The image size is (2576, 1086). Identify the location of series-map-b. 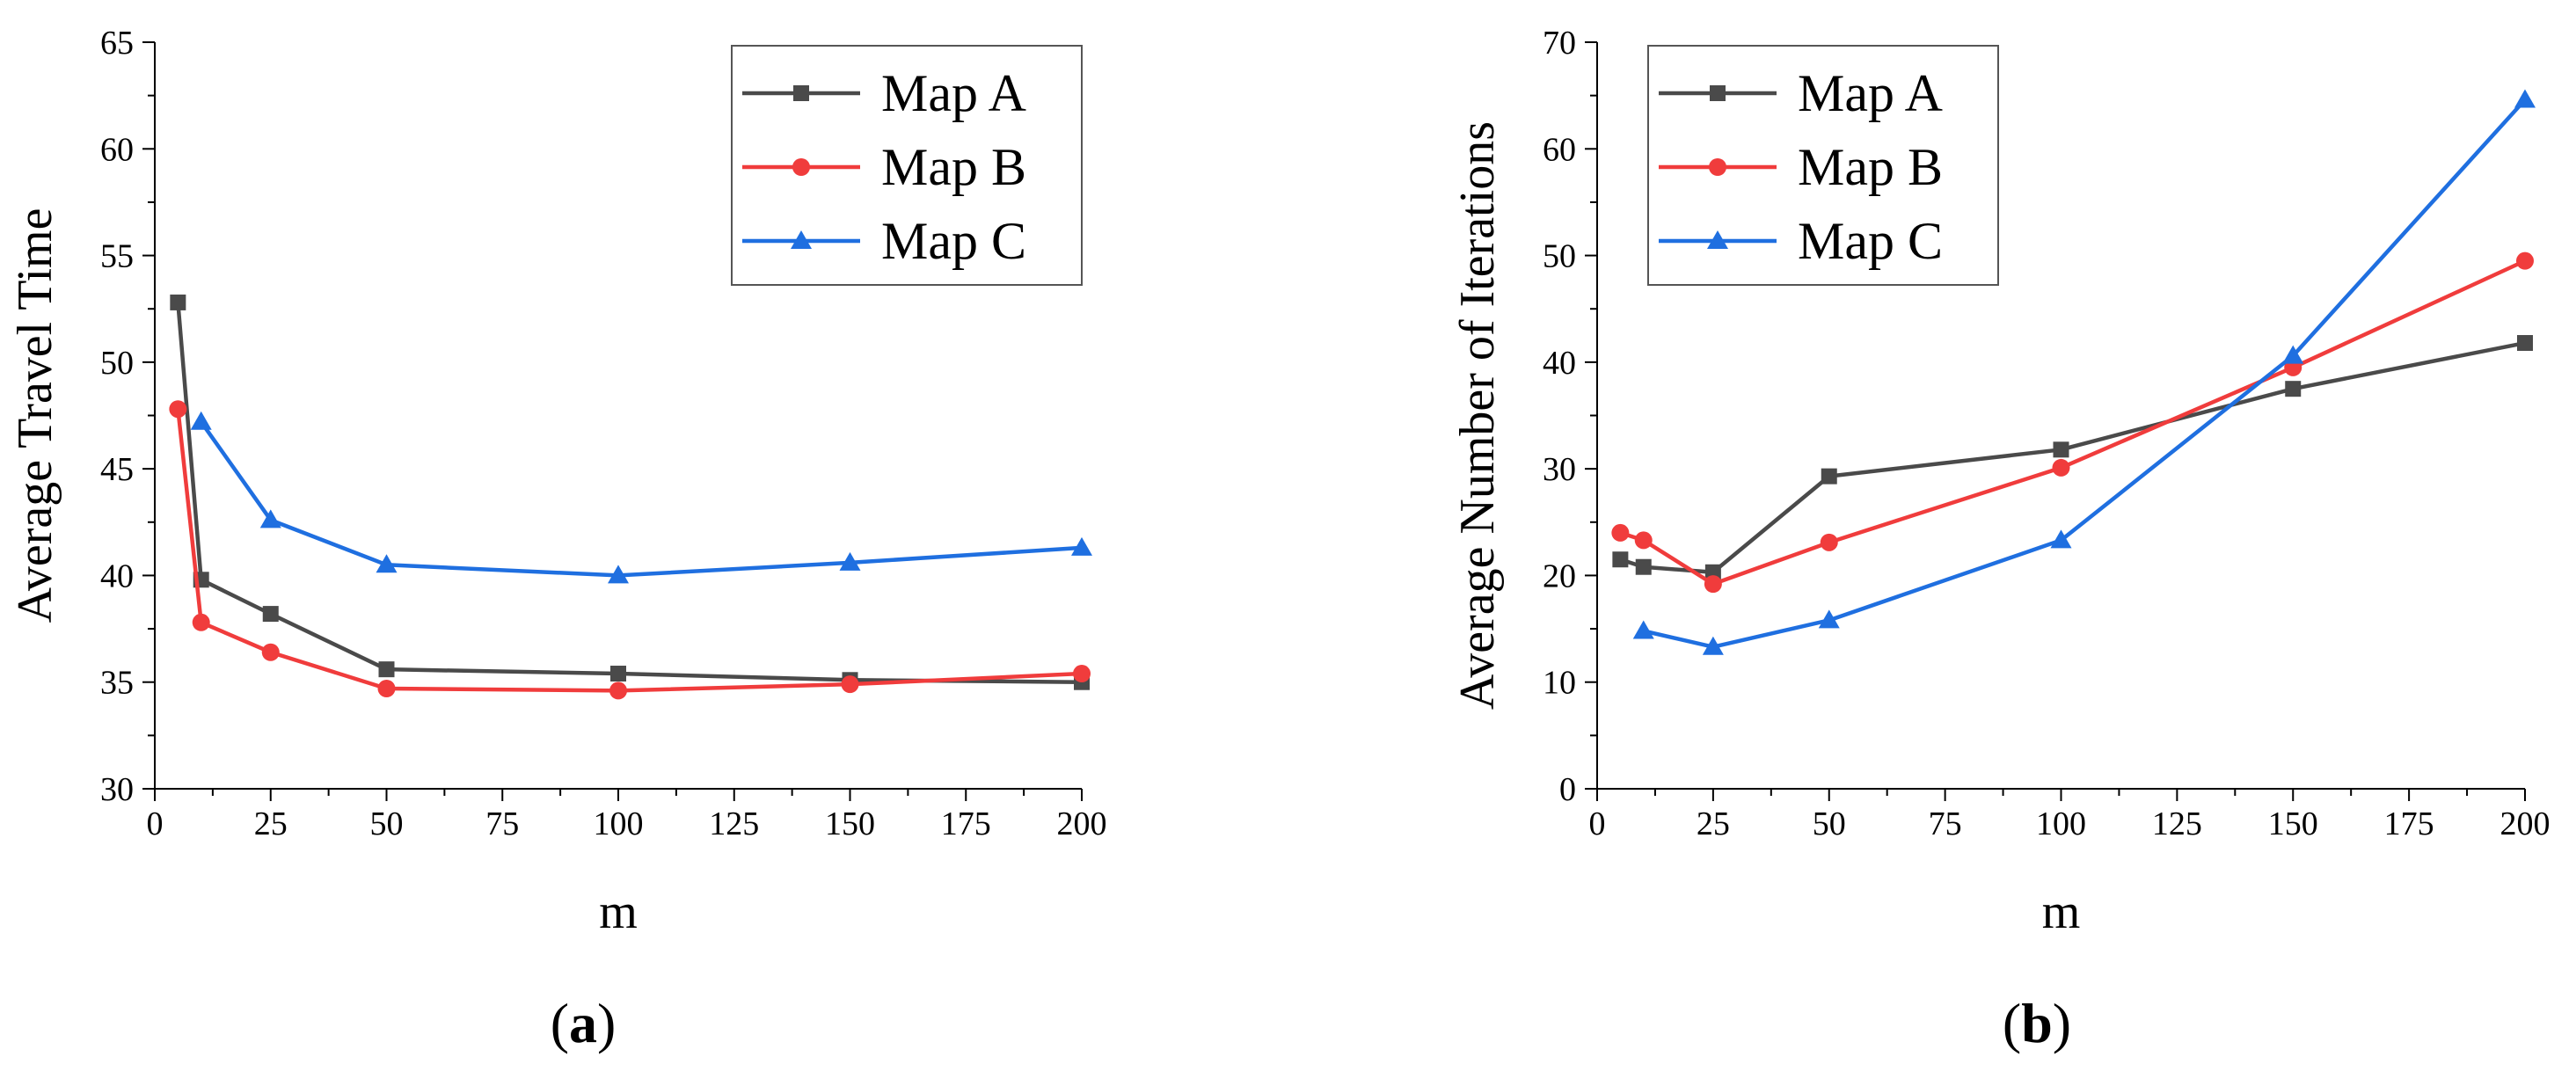
(630, 550).